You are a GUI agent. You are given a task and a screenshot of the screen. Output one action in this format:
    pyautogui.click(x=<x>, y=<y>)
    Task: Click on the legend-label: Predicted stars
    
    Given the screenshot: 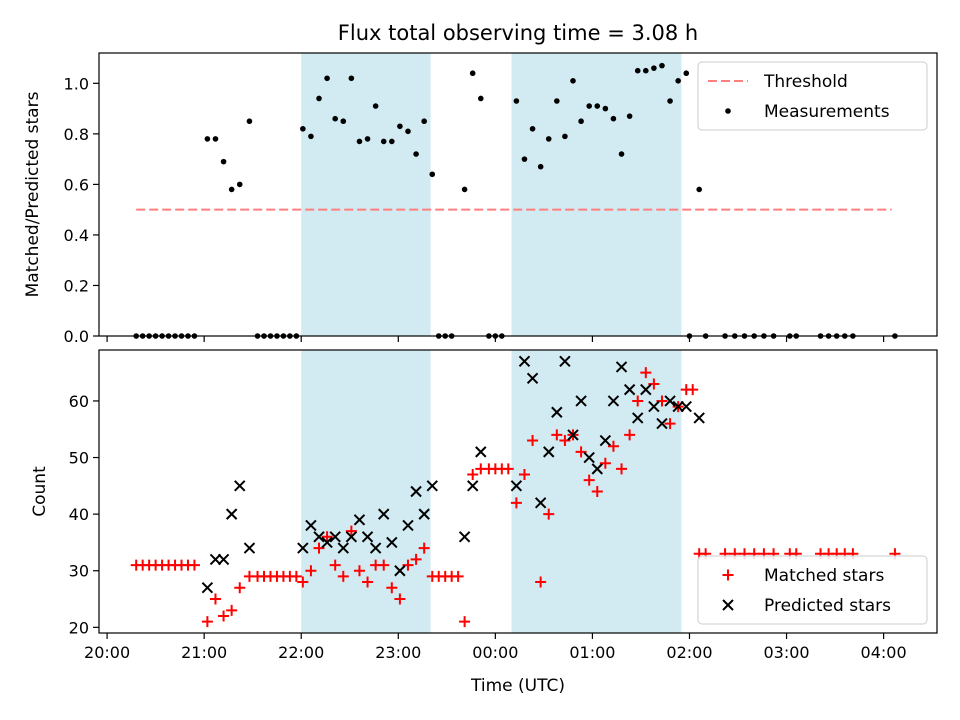 What is the action you would take?
    pyautogui.click(x=827, y=606)
    